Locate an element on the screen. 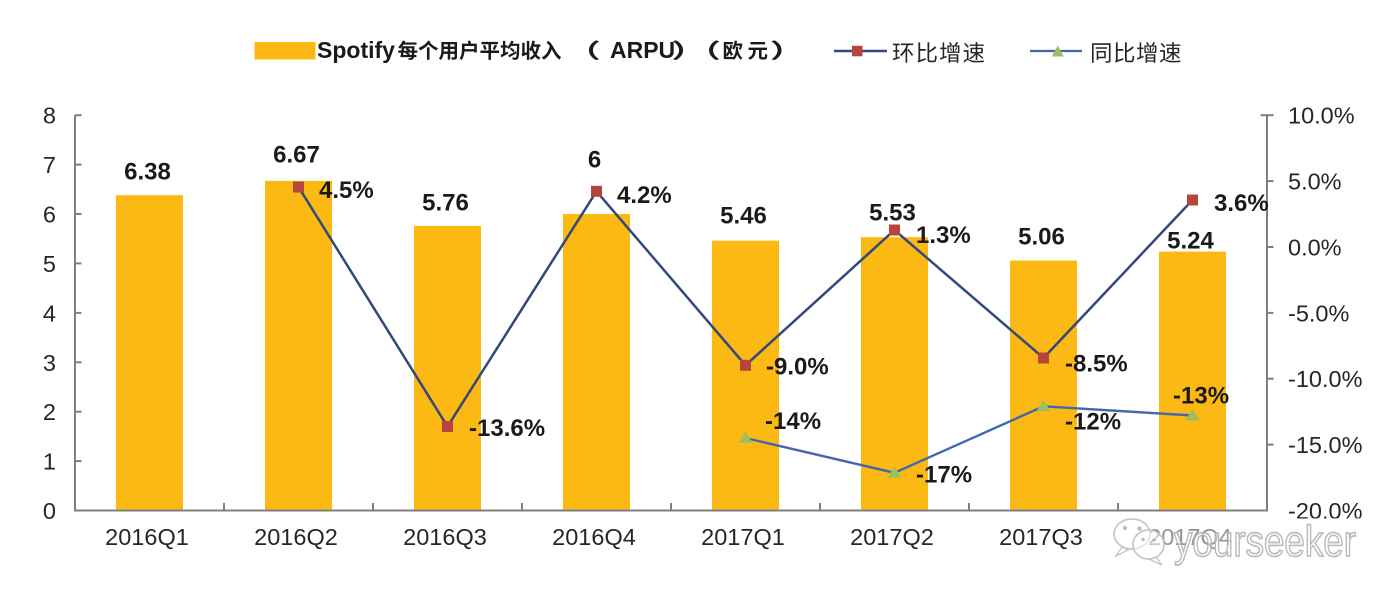  svg-text: 0 is located at coordinates (49, 511).